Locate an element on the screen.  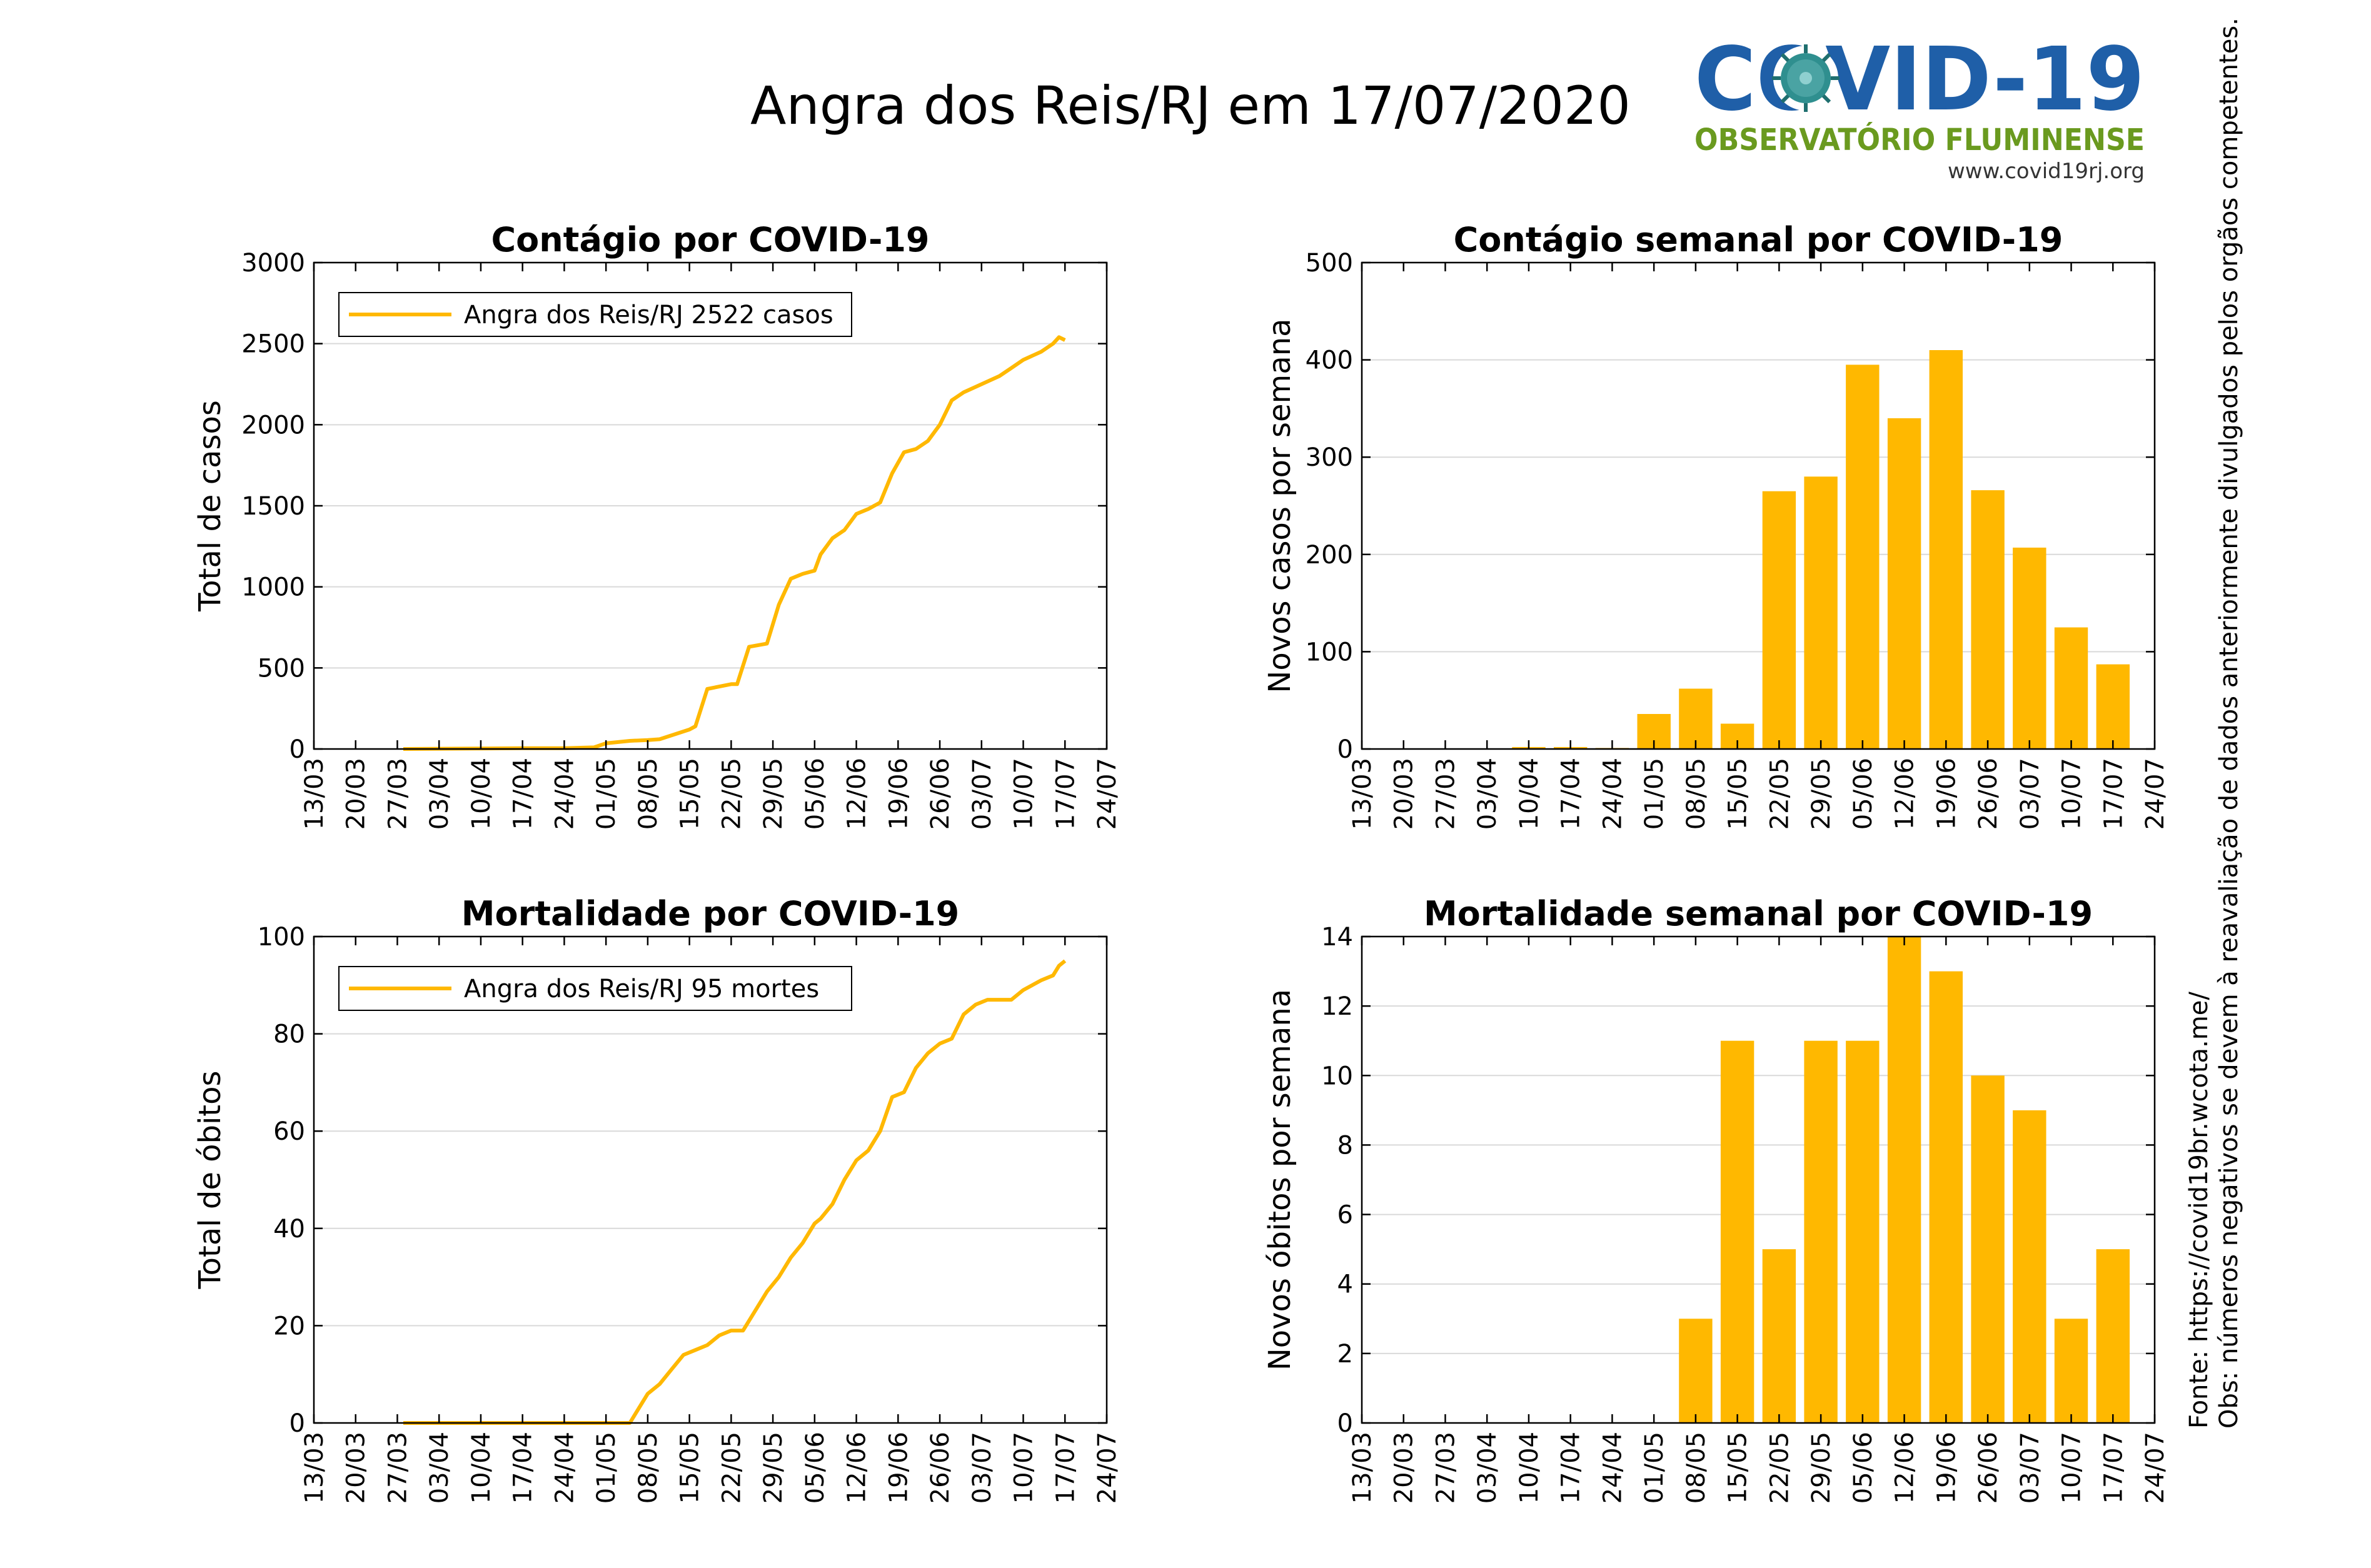
chart-title: Mortalidade semanal por COVID-19 is located at coordinates (1759, 914).